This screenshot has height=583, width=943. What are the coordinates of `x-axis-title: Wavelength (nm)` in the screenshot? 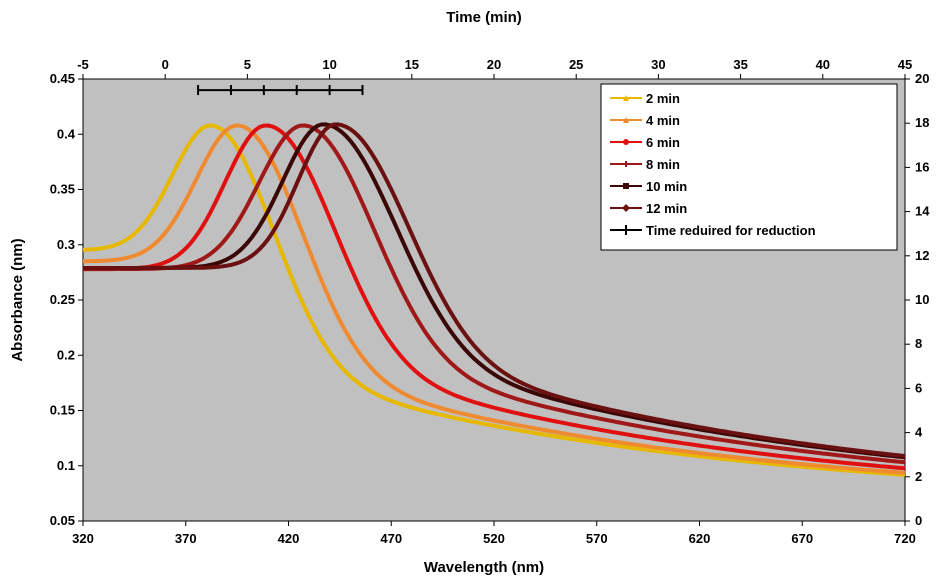 It's located at (484, 567).